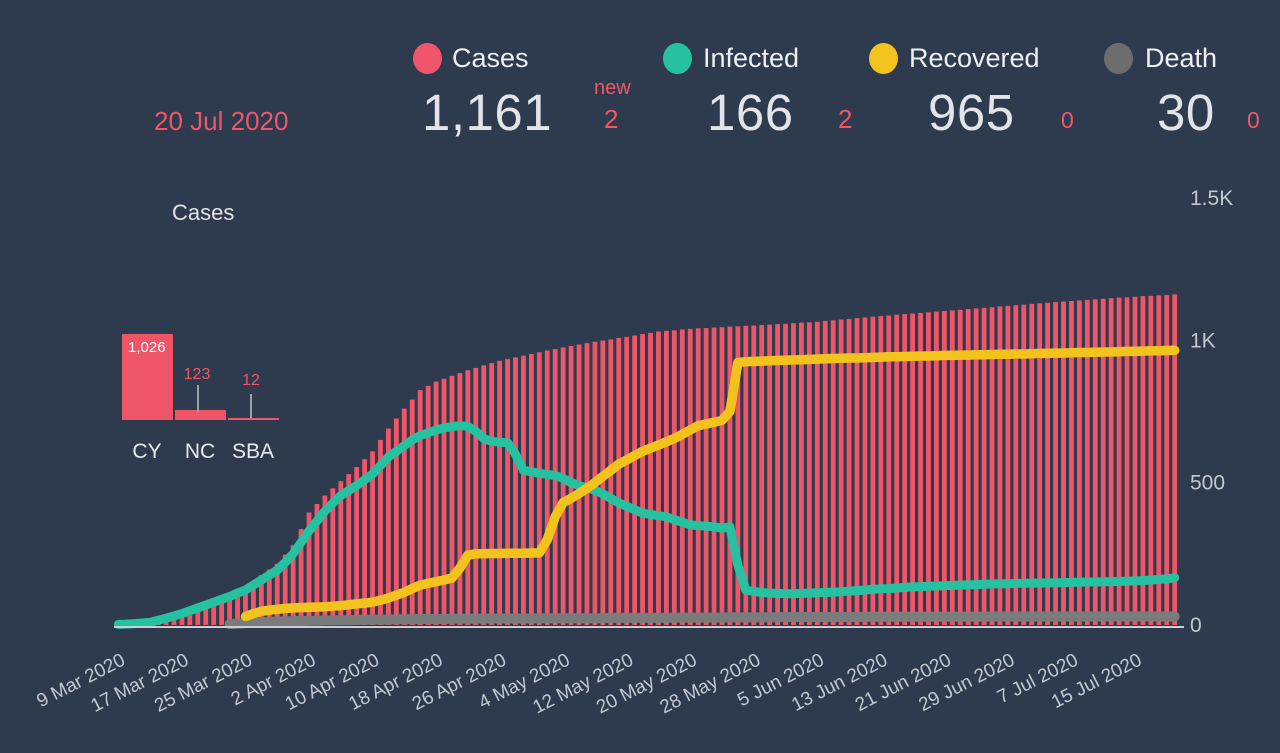  Describe the element at coordinates (147, 377) in the screenshot. I see `inset-bar-cy: 1,026` at that location.